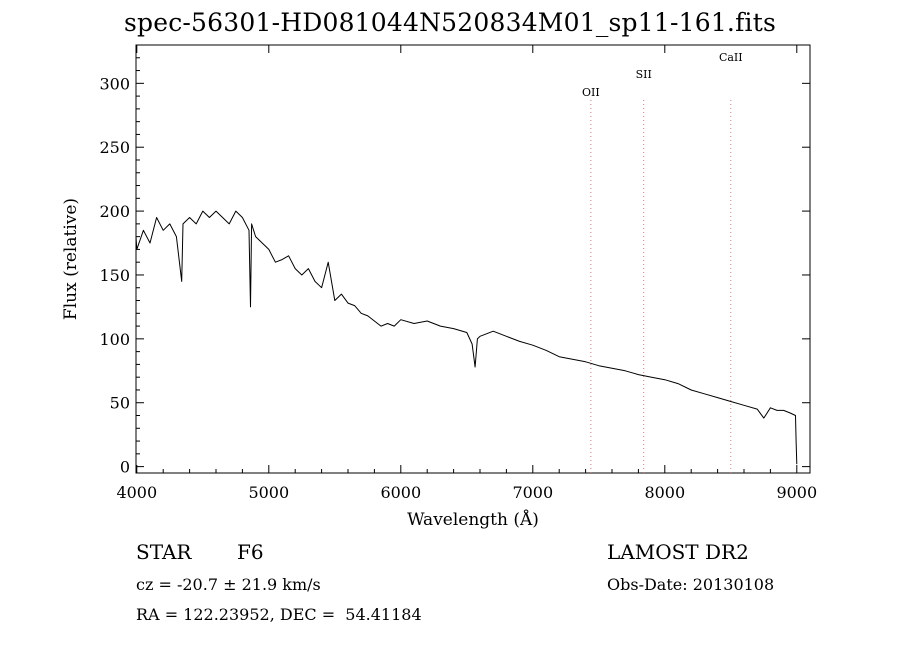 Image resolution: width=900 pixels, height=650 pixels. I want to click on reference-line-label: OII, so click(591, 92).